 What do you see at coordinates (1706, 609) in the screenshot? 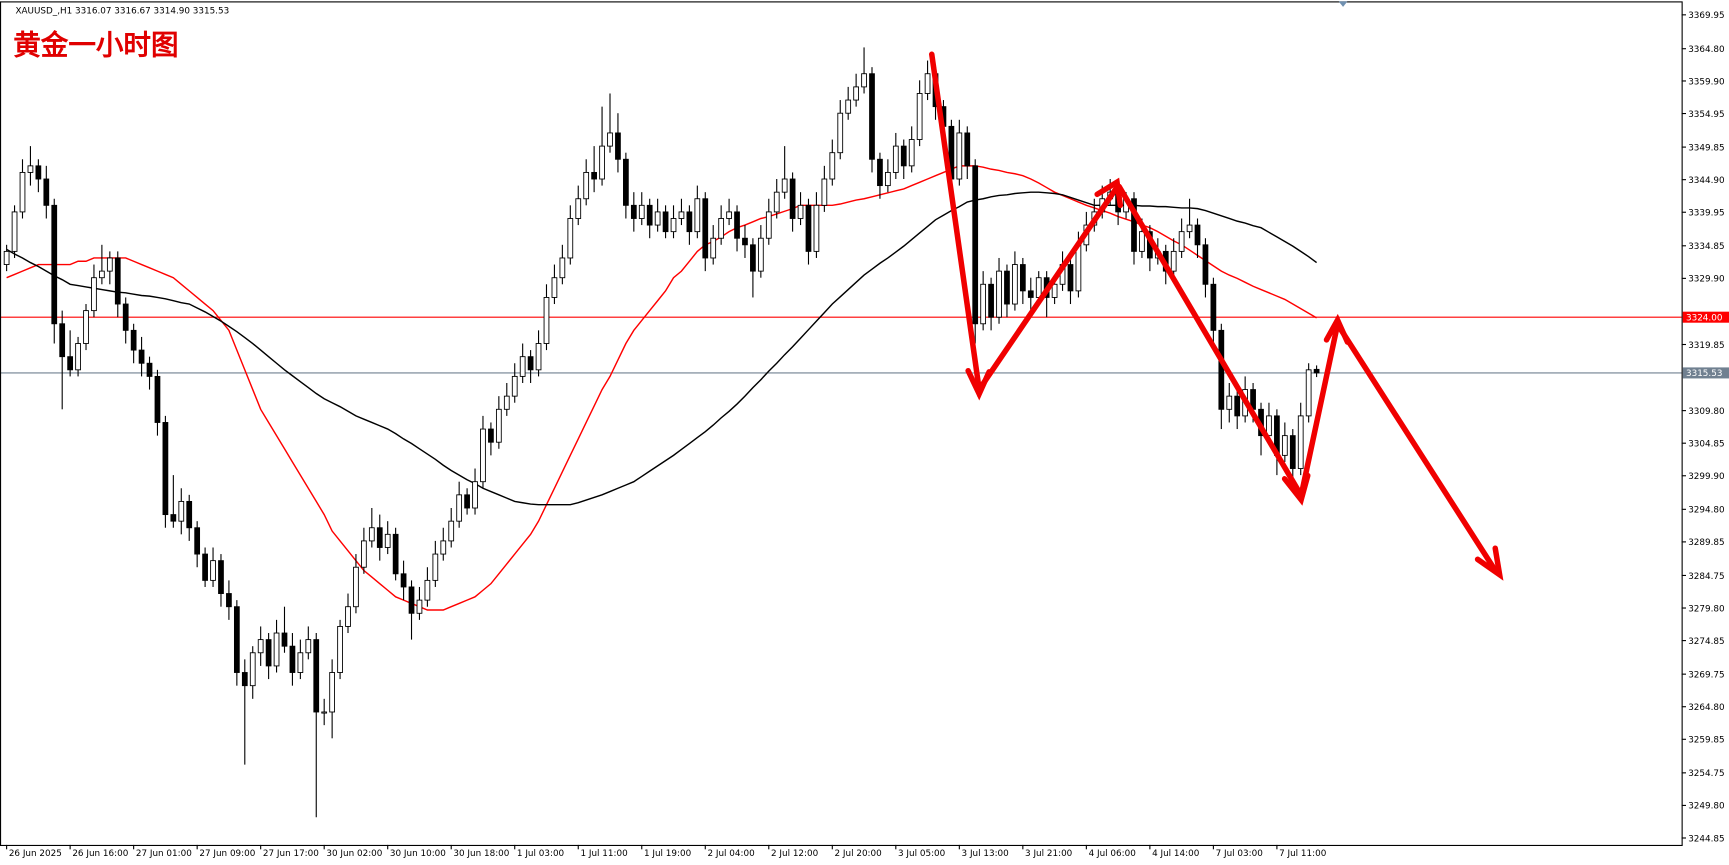
I see `y-tick-label: 3279.80` at bounding box center [1706, 609].